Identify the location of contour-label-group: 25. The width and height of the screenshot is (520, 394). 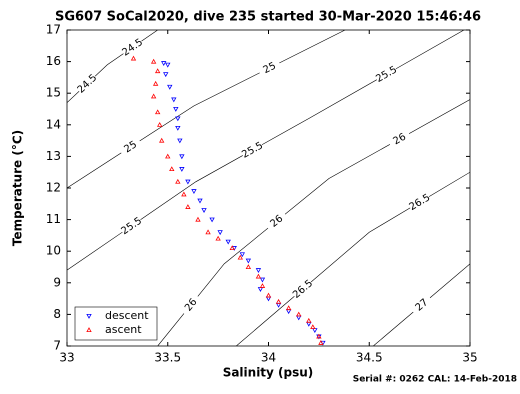
(269, 68).